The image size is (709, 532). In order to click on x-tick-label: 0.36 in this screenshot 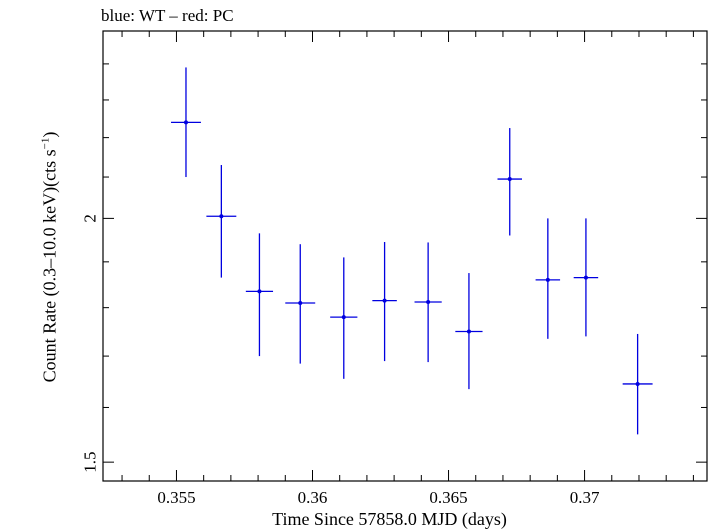, I will do `click(313, 497)`.